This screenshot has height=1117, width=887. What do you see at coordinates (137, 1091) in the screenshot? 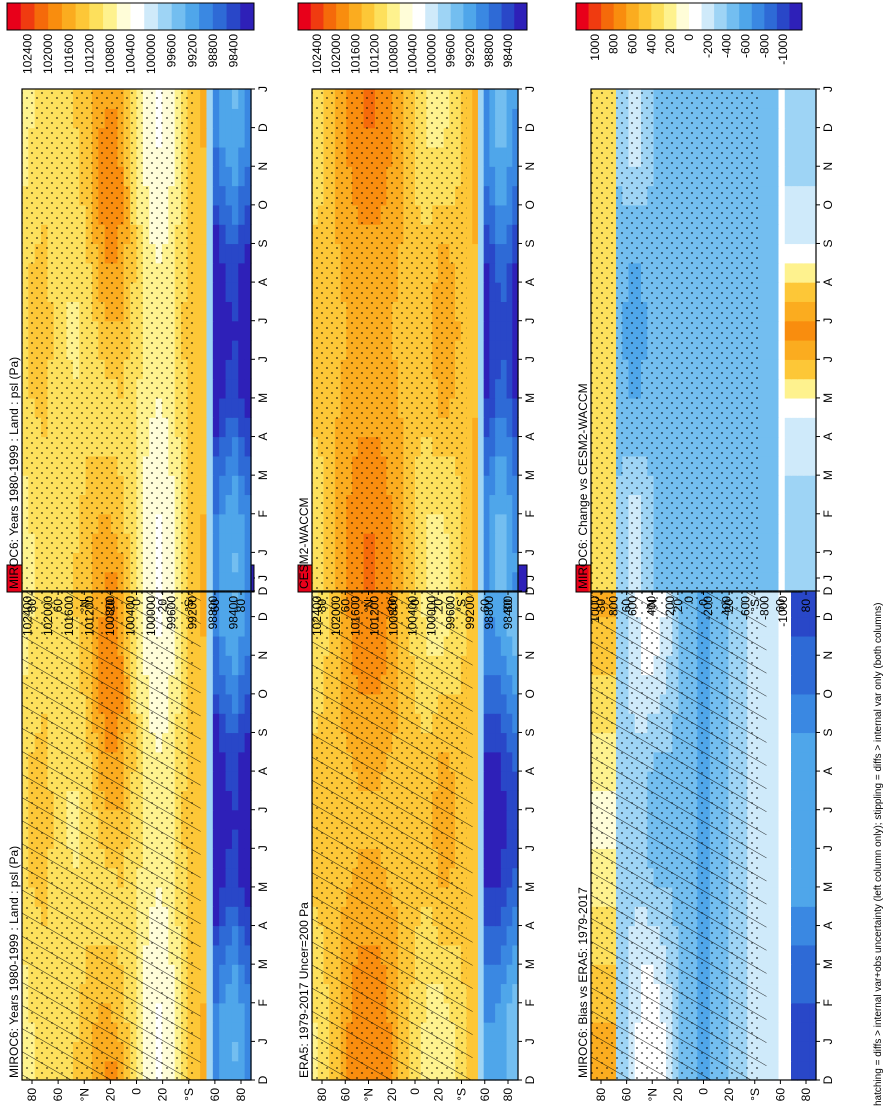
I see `y-tick-label: 0` at bounding box center [137, 1091].